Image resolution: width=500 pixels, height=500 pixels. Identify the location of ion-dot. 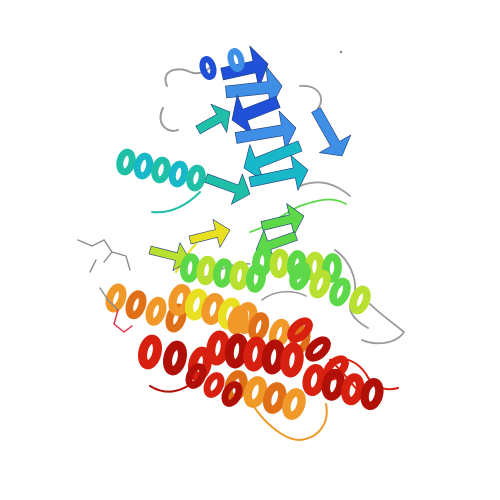
(341, 52).